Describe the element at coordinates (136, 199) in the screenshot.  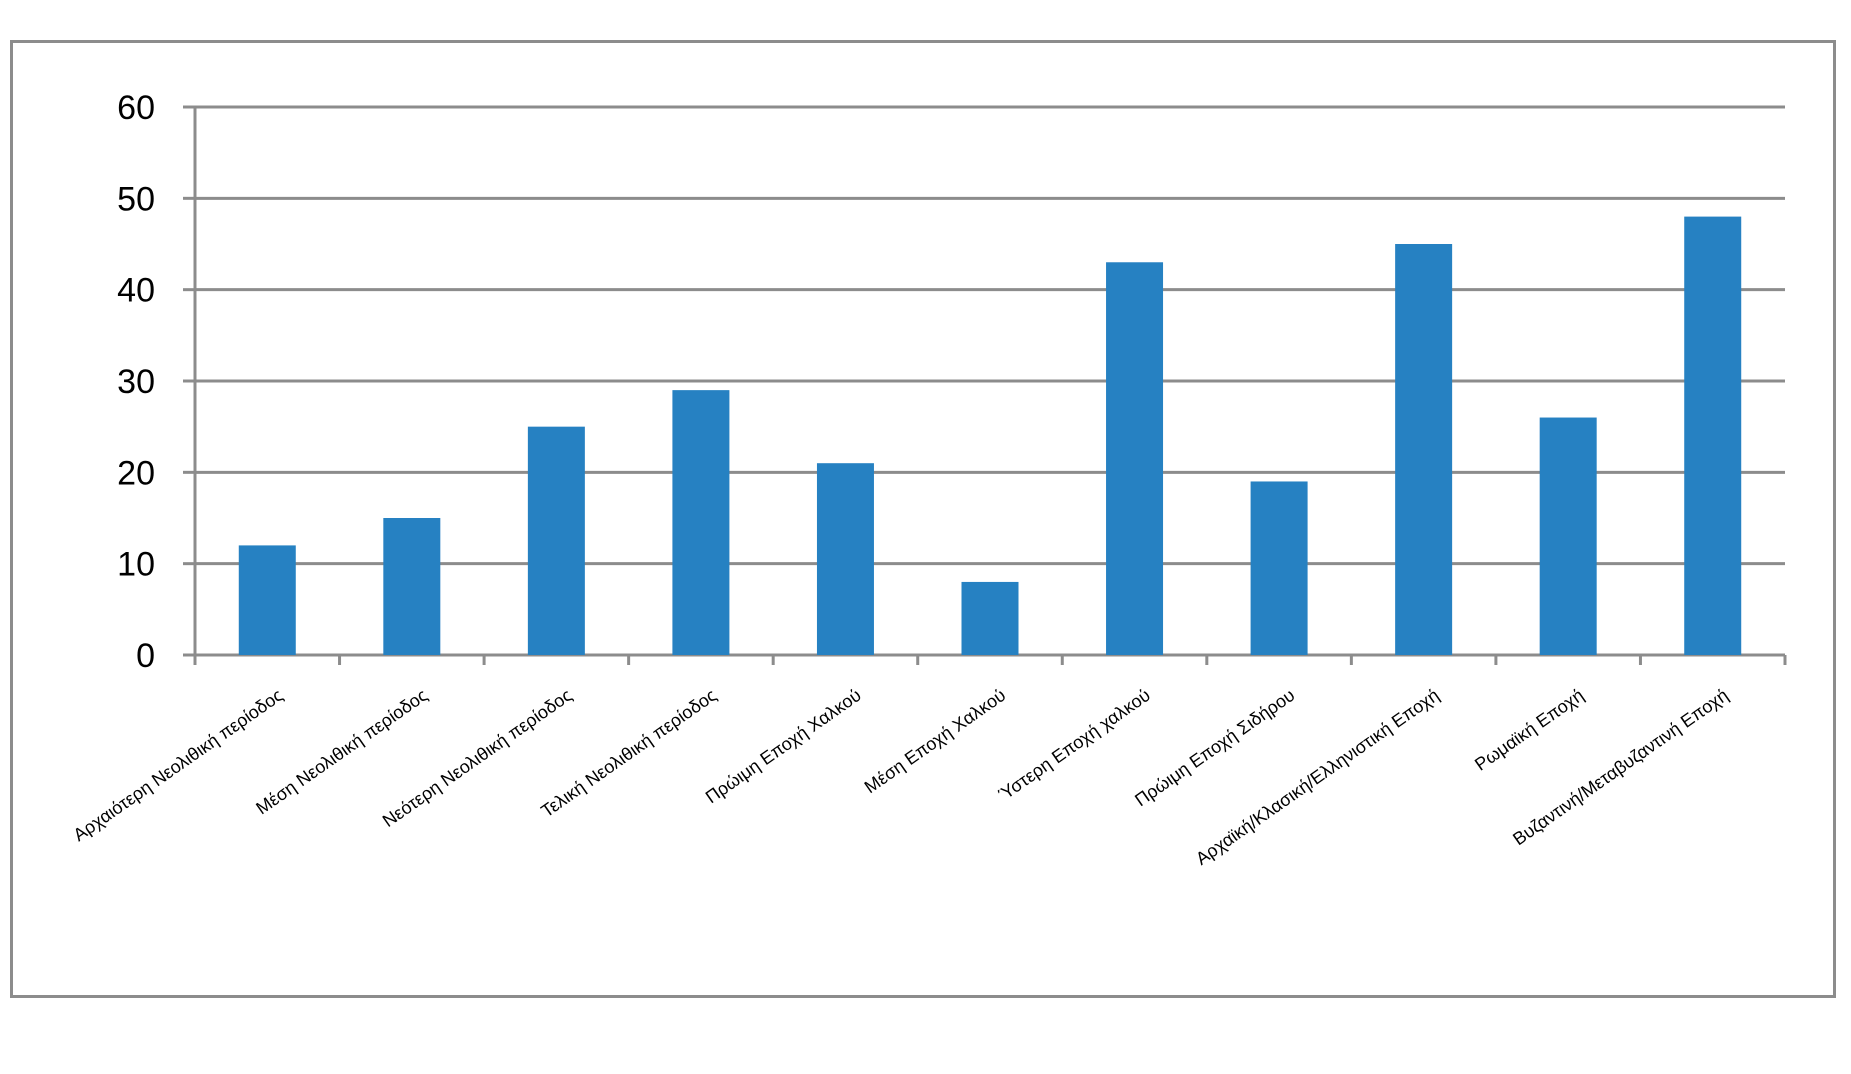
I see `y-tick-label: 50` at that location.